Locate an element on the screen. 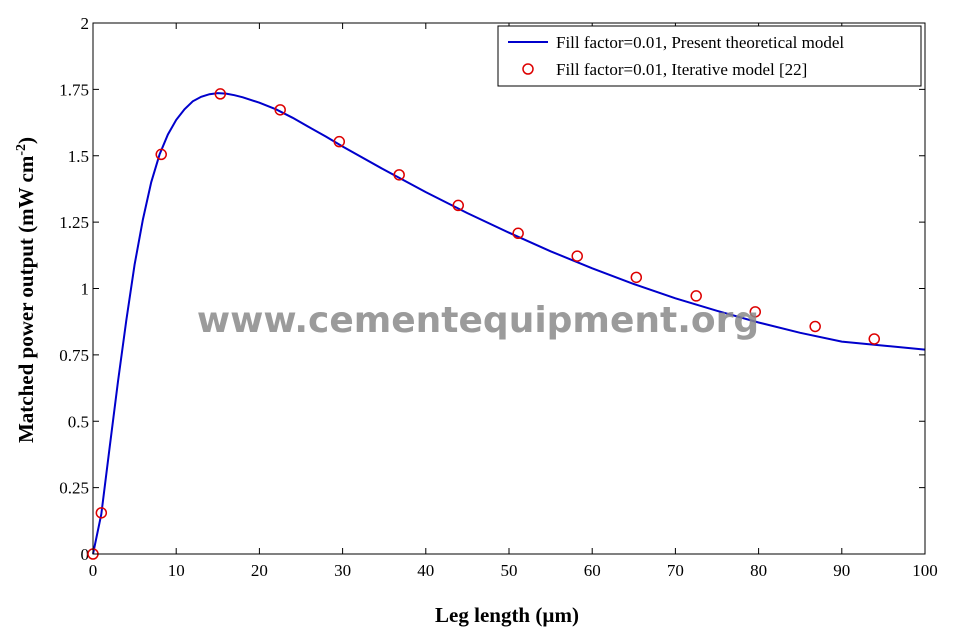 The height and width of the screenshot is (636, 966). x-tick-label: 60 is located at coordinates (592, 570).